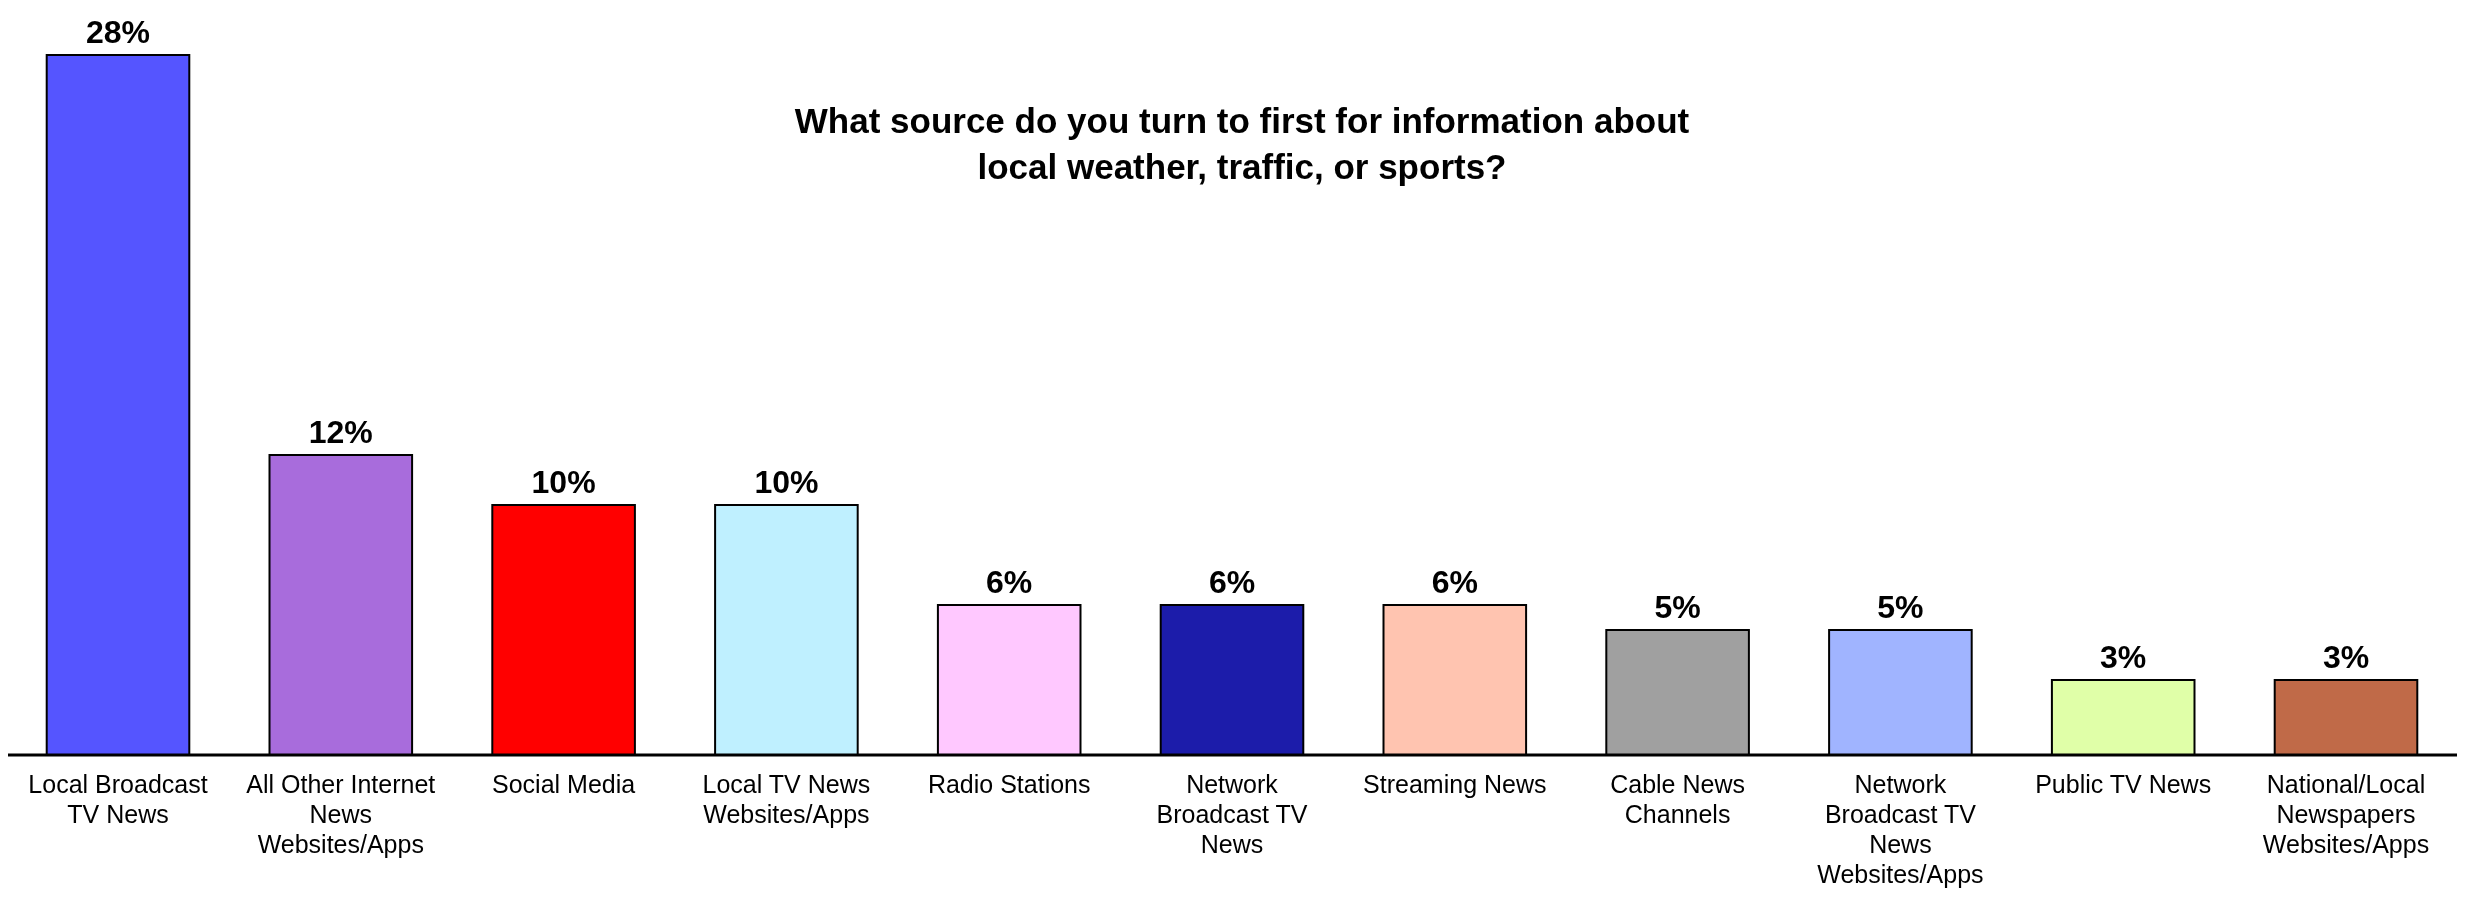 The height and width of the screenshot is (901, 2465). Describe the element at coordinates (1009, 784) in the screenshot. I see `x-tick-label: Radio Stations` at that location.